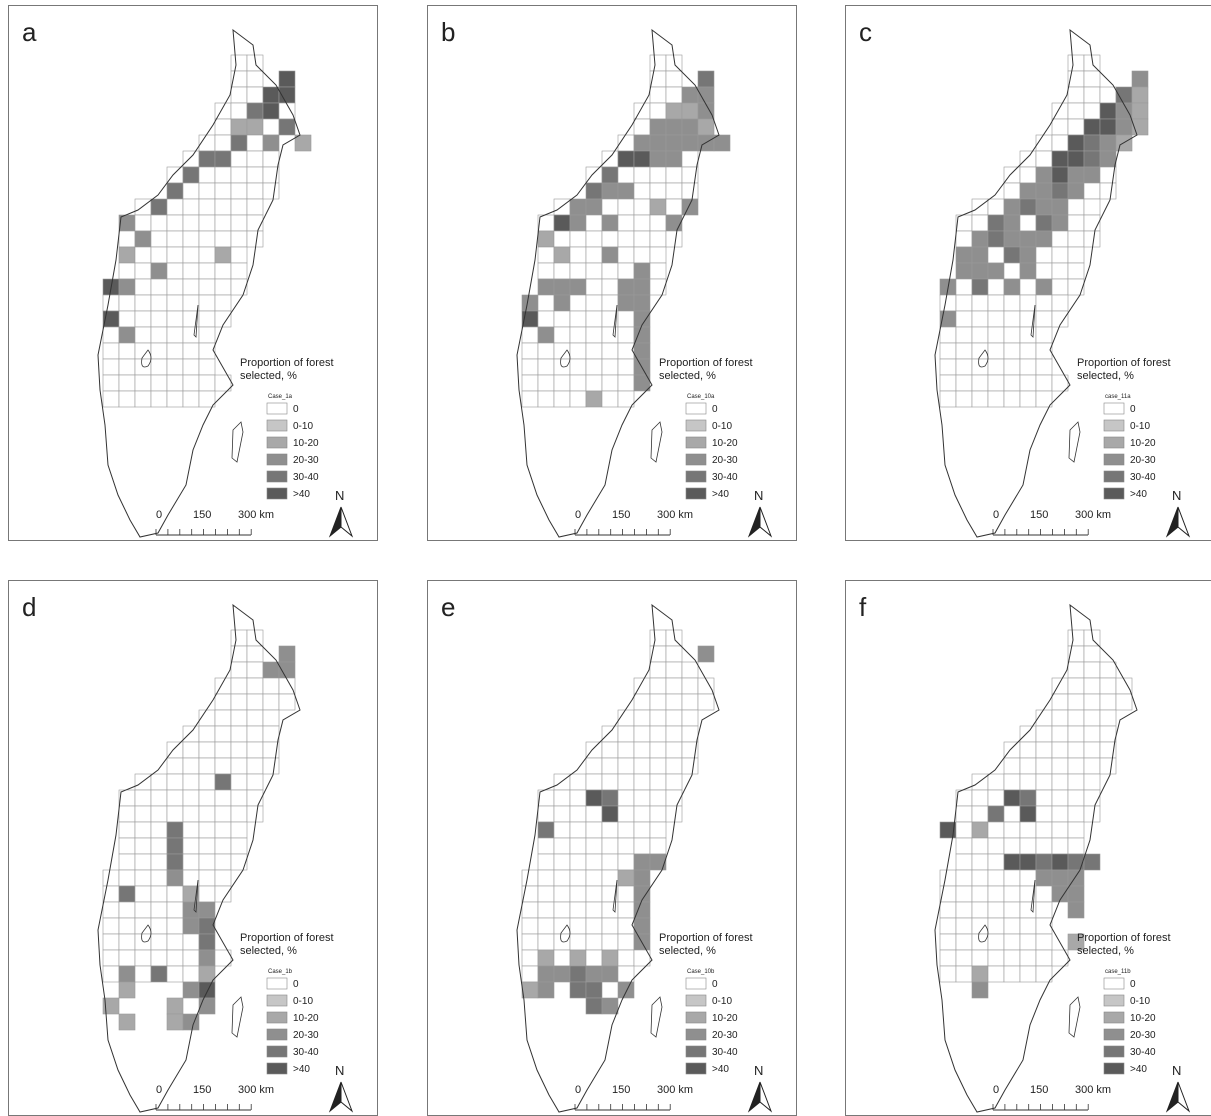  Describe the element at coordinates (701, 397) in the screenshot. I see `legend-case: Case_10a` at that location.